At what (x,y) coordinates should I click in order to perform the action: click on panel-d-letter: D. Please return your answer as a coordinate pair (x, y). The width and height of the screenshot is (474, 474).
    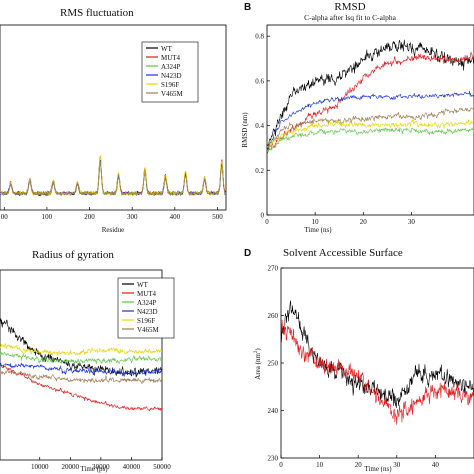
    Looking at the image, I should click on (247, 253).